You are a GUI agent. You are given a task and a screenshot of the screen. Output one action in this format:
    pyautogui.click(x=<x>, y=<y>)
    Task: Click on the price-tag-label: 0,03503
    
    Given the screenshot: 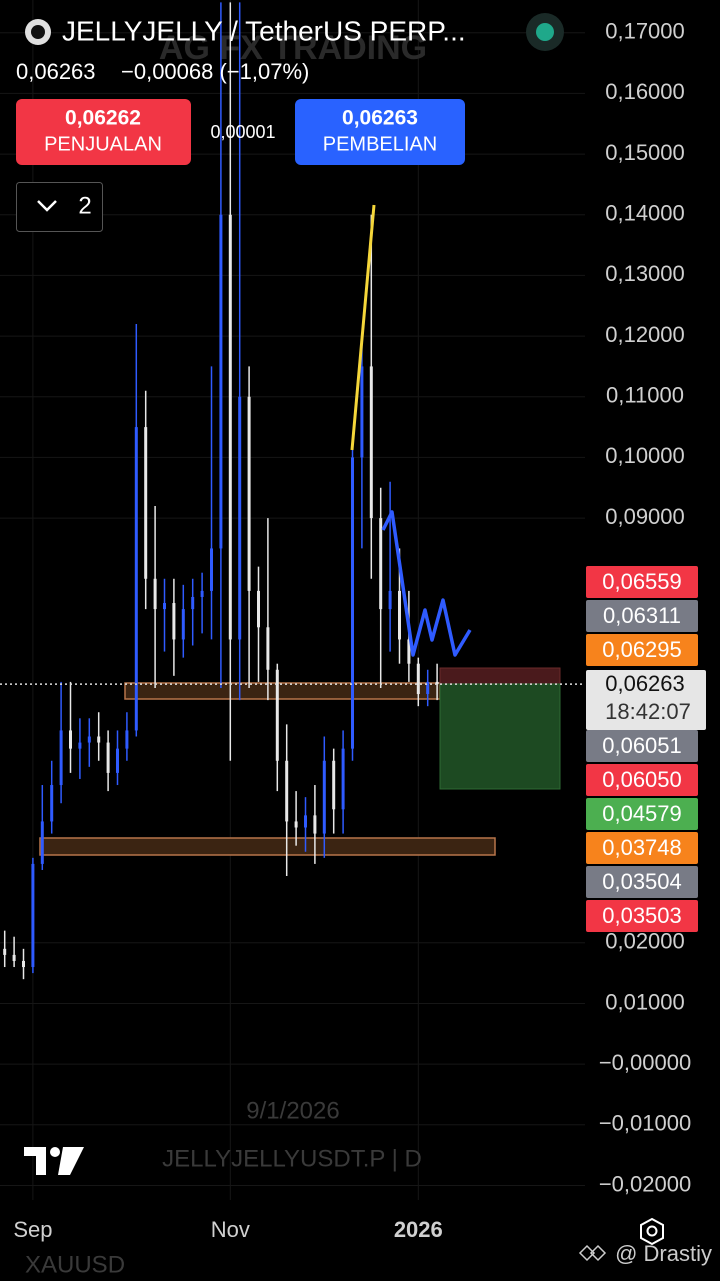 What is the action you would take?
    pyautogui.click(x=642, y=915)
    